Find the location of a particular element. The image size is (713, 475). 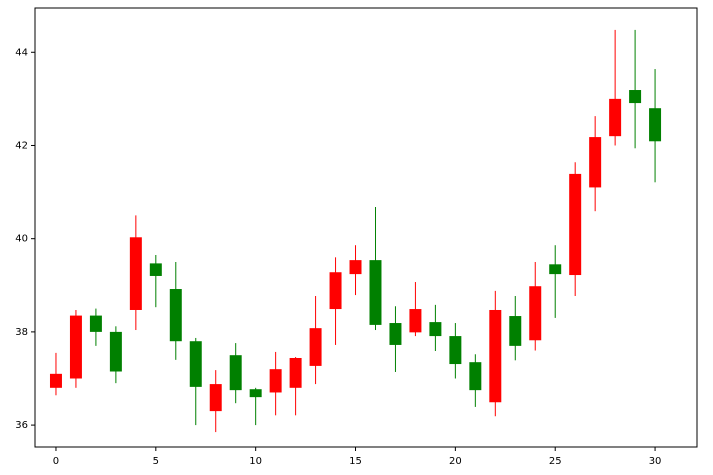

x-tick-label: 25 is located at coordinates (555, 461).